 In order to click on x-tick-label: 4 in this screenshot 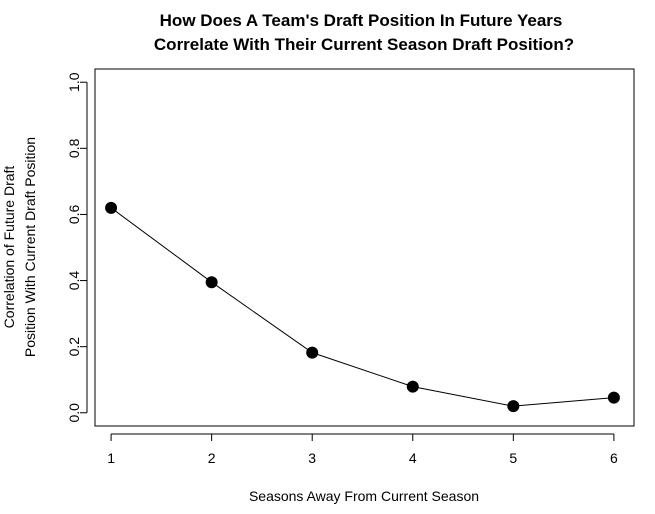, I will do `click(413, 458)`.